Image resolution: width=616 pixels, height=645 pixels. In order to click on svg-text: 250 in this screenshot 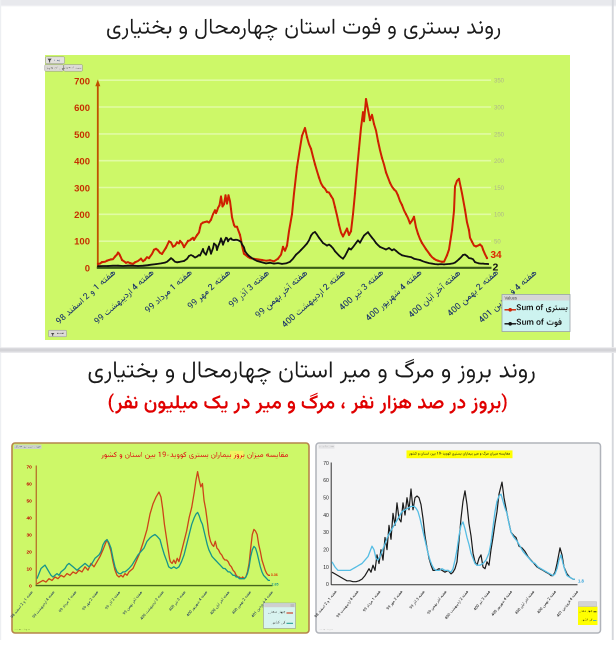, I will do `click(499, 135)`.